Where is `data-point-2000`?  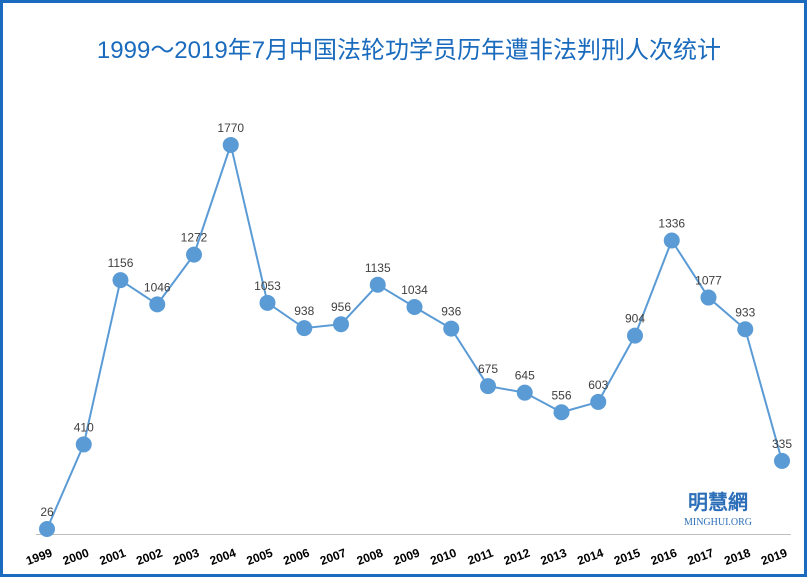
data-point-2000 is located at coordinates (83, 444).